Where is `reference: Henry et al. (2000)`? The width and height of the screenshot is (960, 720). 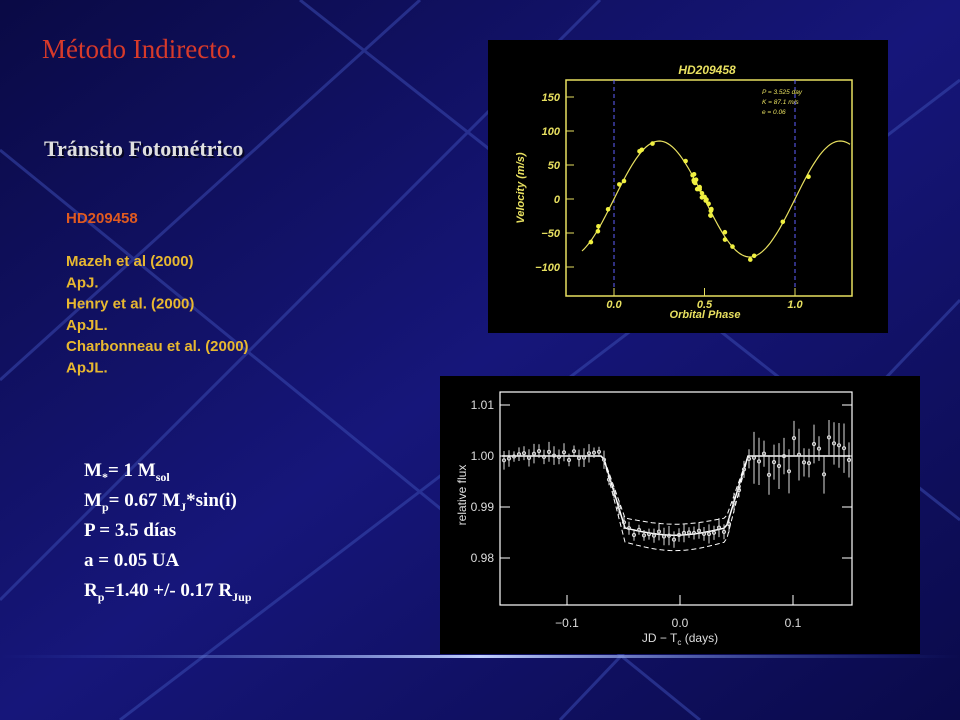
reference: Henry et al. (2000) is located at coordinates (130, 304).